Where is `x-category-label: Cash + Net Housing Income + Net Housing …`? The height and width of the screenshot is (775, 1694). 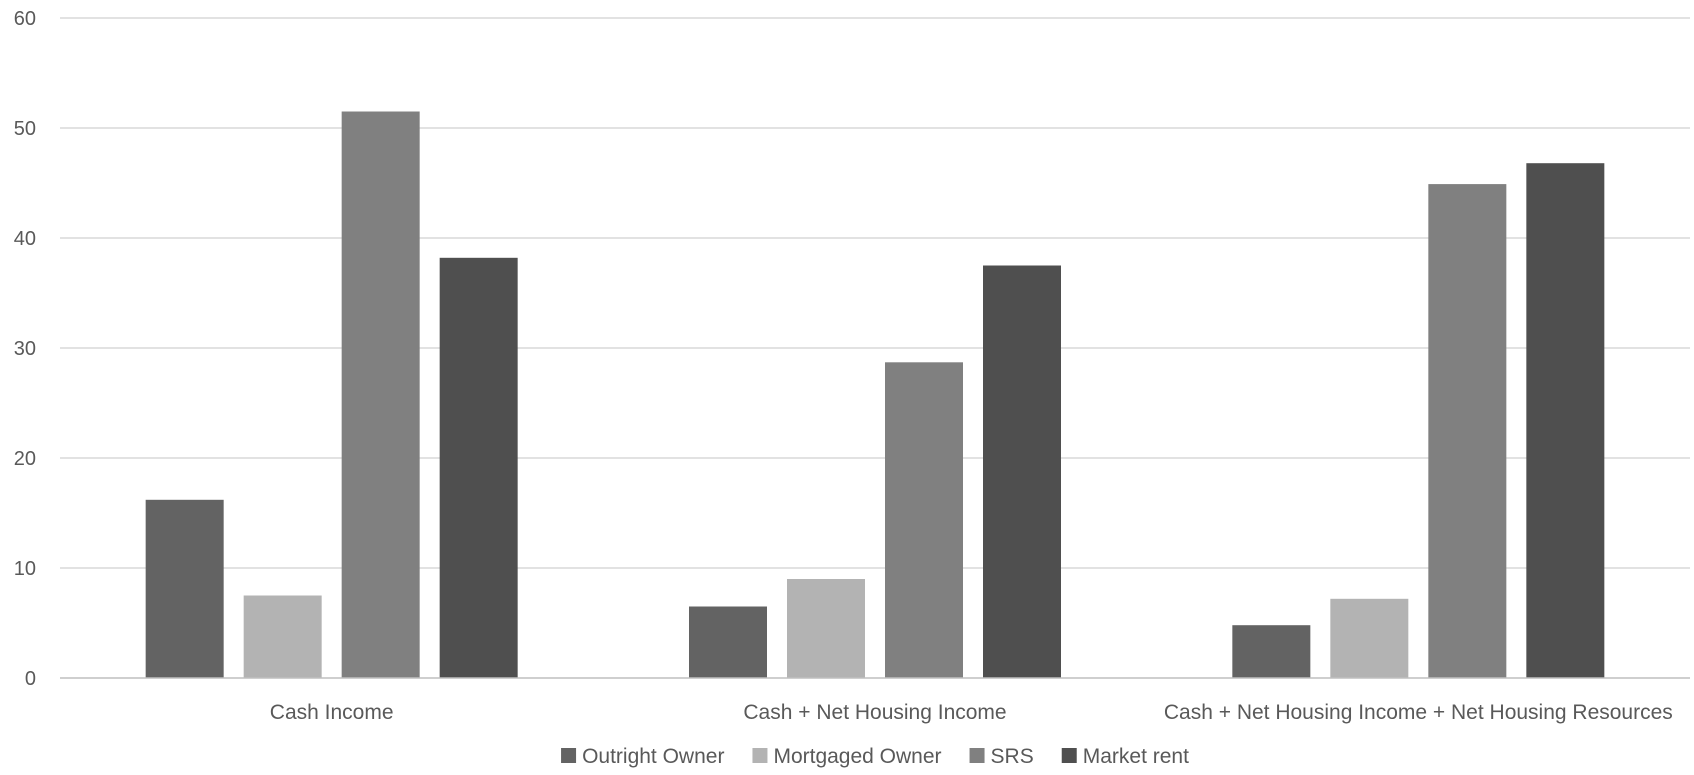
x-category-label: Cash + Net Housing Income + Net Housing … is located at coordinates (1418, 712).